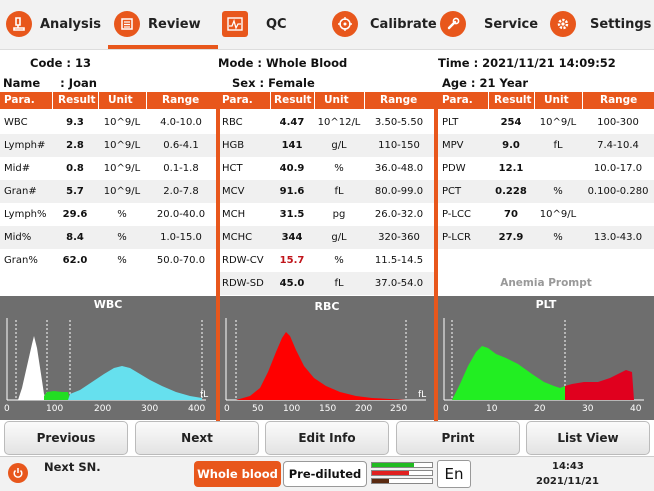  Describe the element at coordinates (399, 237) in the screenshot. I see `cell-range: 320-360` at that location.